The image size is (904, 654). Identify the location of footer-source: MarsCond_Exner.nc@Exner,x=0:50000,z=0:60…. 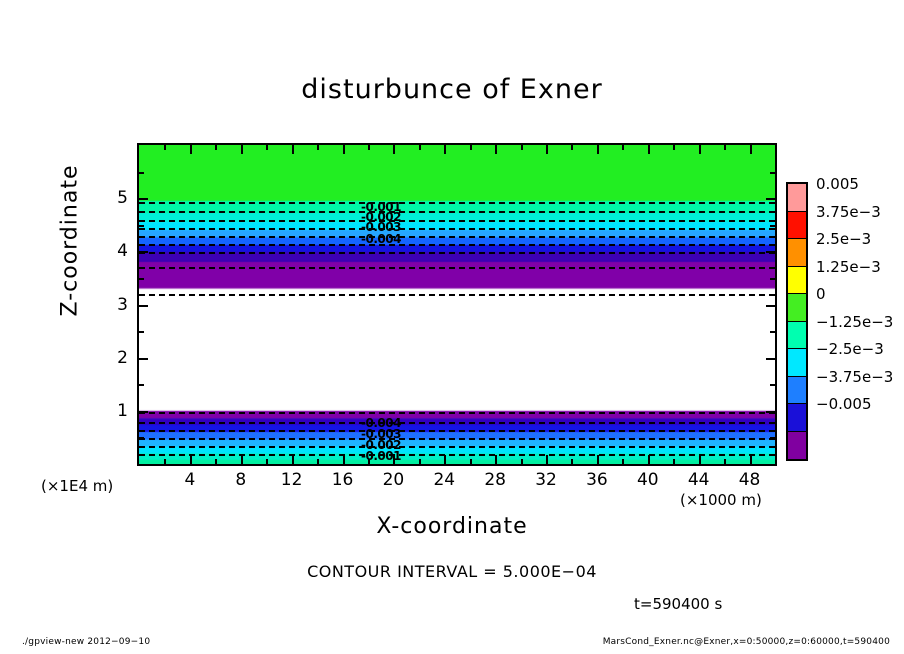
(746, 642).